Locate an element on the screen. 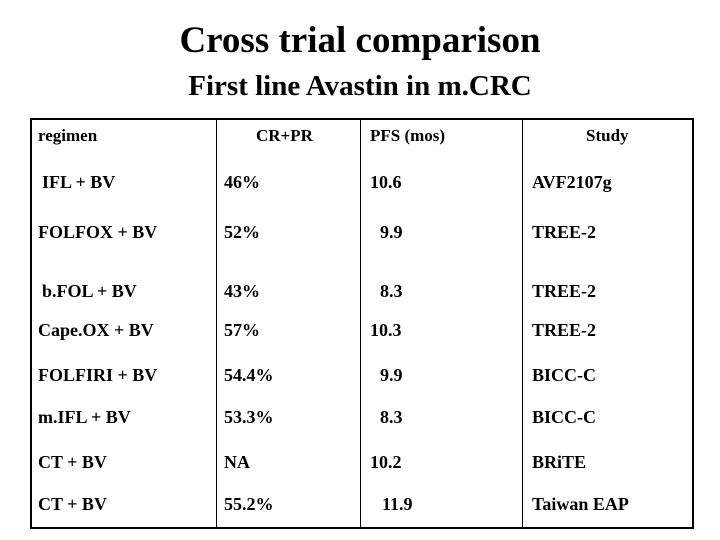 This screenshot has width=720, height=540. table-cell-response-rate: 52% is located at coordinates (242, 232).